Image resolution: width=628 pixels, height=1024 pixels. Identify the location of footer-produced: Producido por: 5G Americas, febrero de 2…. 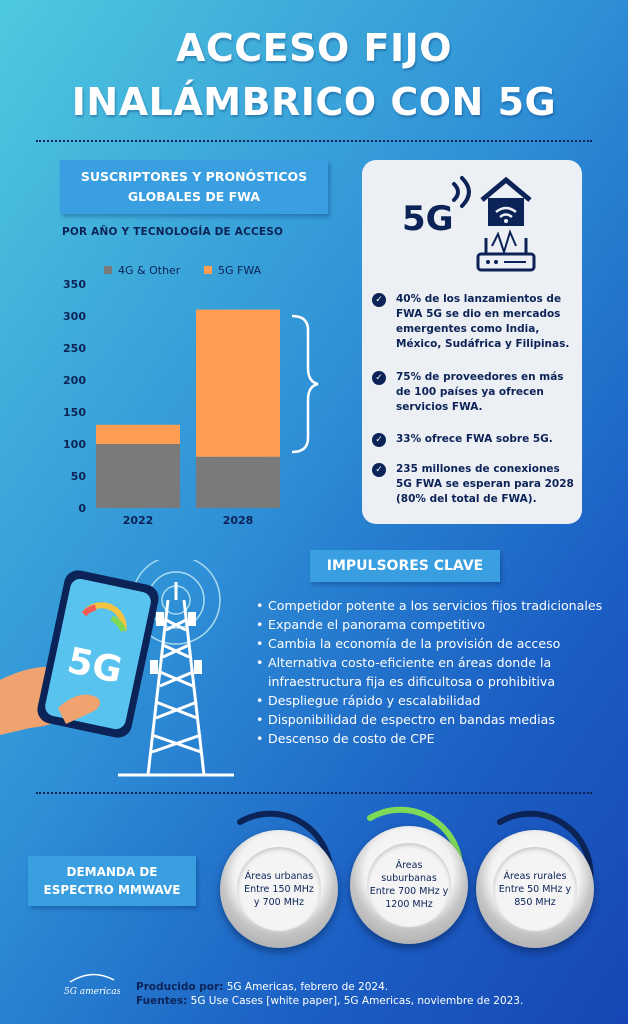
(262, 987).